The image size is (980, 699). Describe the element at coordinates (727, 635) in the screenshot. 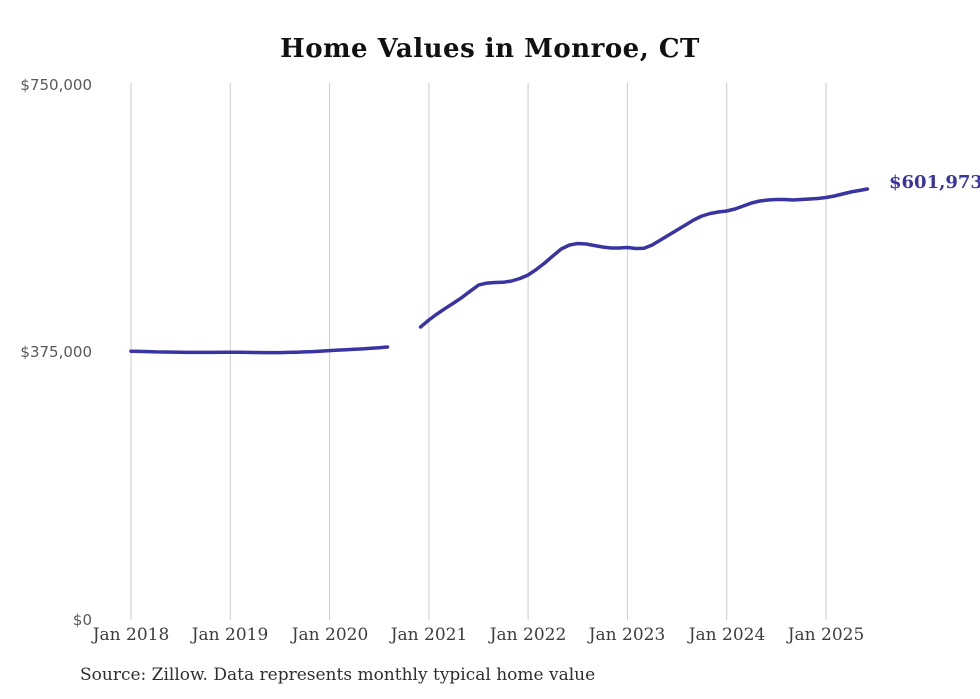

I see `x-axis-tick-label-2024: Jan 2024` at that location.